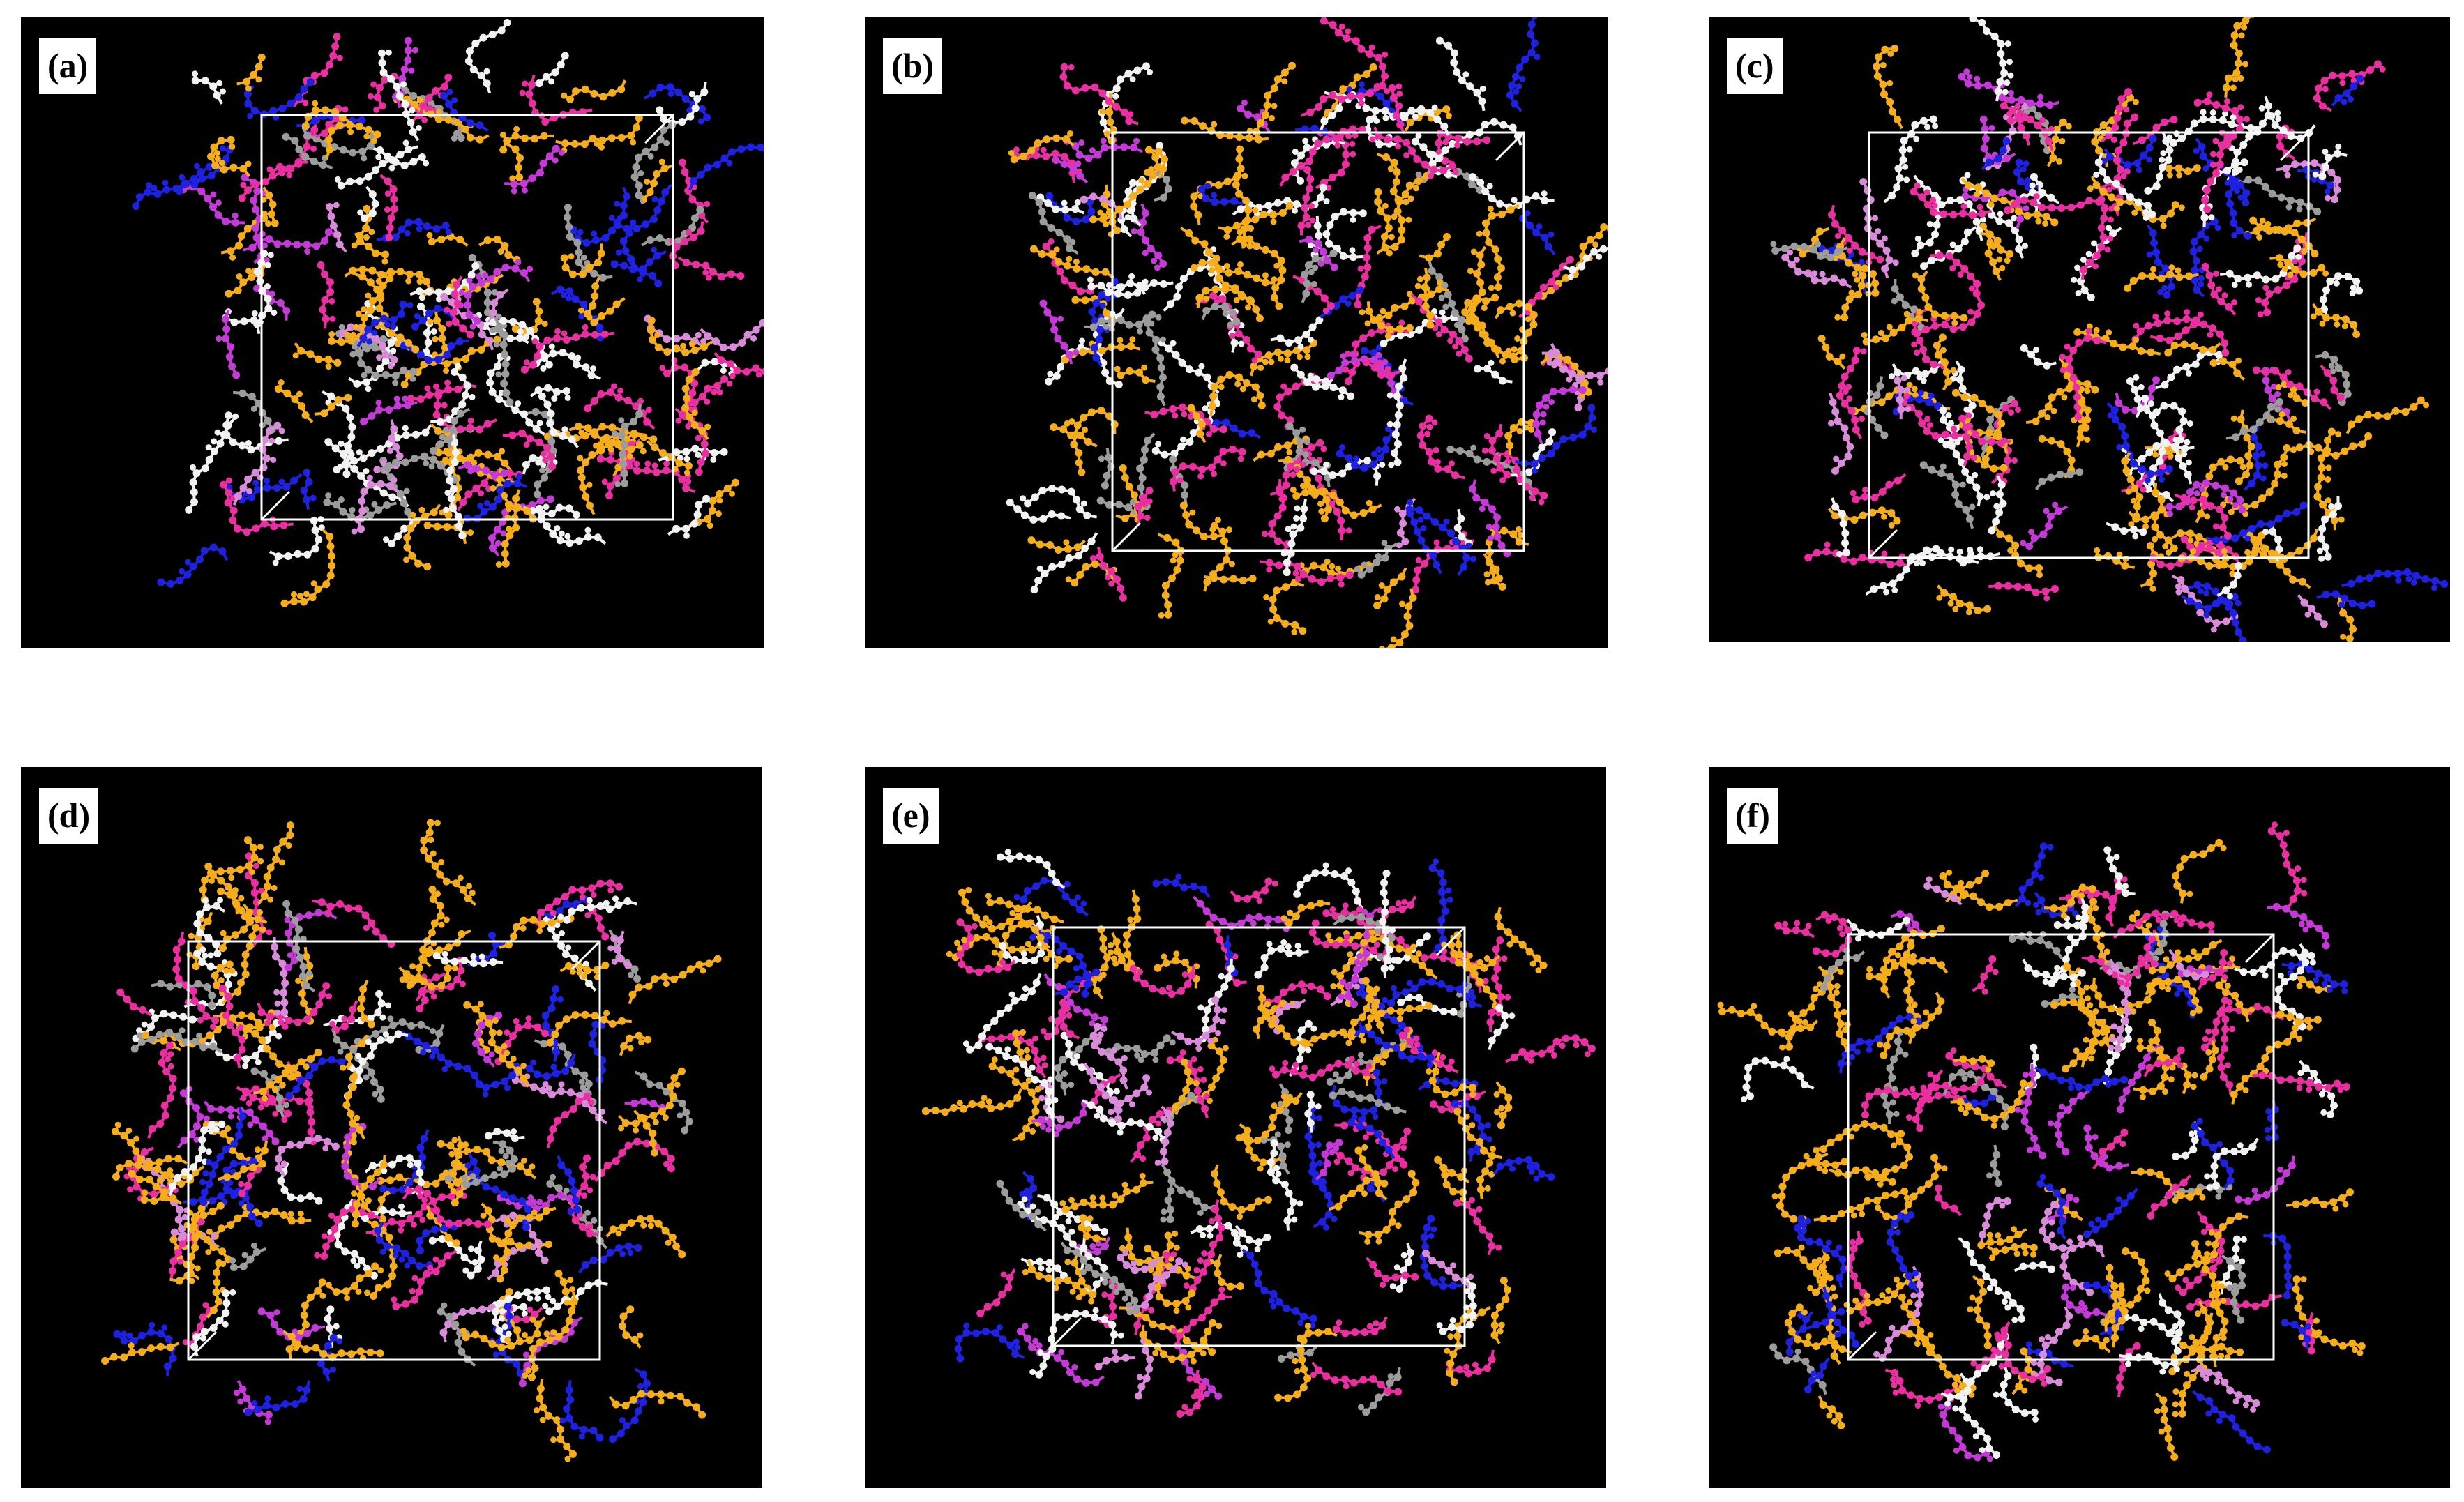 This screenshot has width=2464, height=1502. I want to click on molecular-structure-f, so click(2042, 1142).